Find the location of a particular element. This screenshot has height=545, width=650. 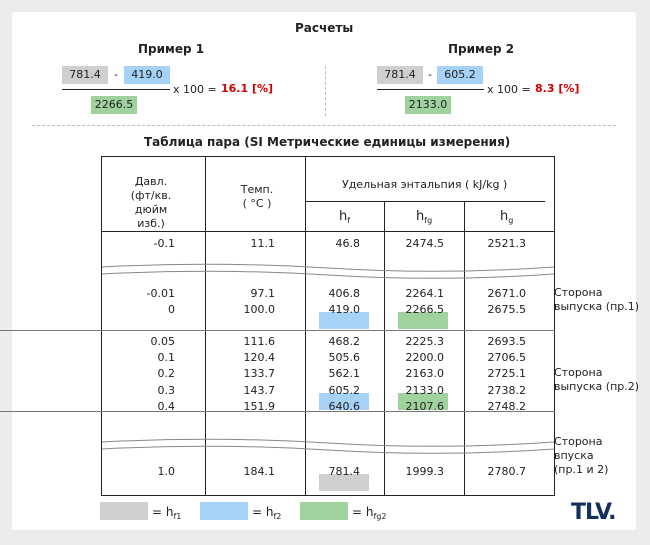

example2-fraction-line is located at coordinates (430, 89).